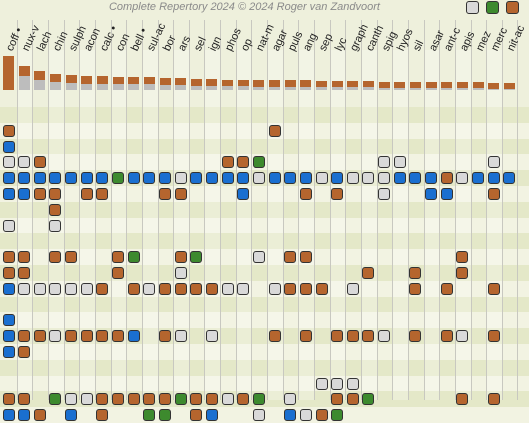  I want to click on filter-all-icon, so click(472, 7).